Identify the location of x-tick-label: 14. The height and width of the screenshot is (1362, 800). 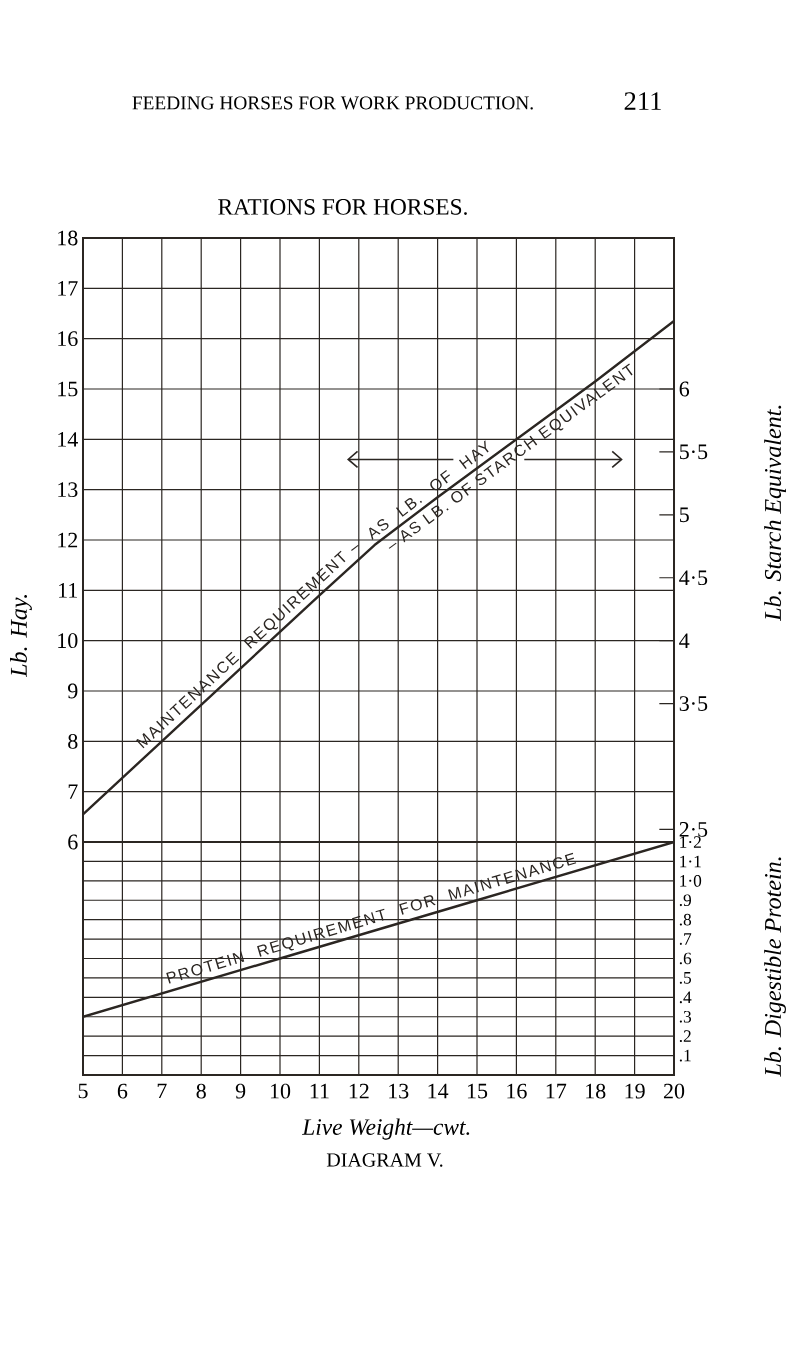
(438, 1091).